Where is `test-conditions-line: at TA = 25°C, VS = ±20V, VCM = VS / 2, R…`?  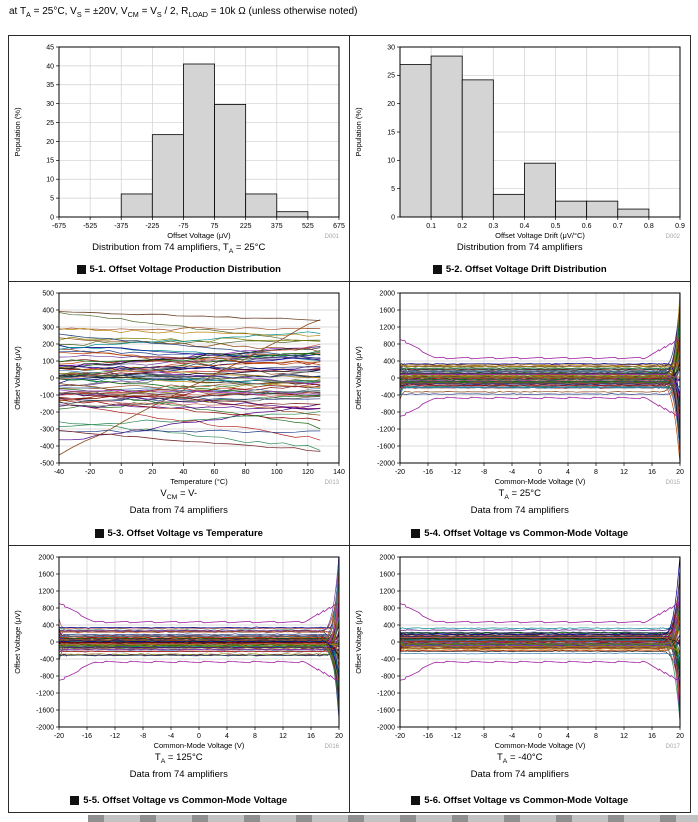 test-conditions-line: at TA = 25°C, VS = ±20V, VCM = VS / 2, R… is located at coordinates (183, 12).